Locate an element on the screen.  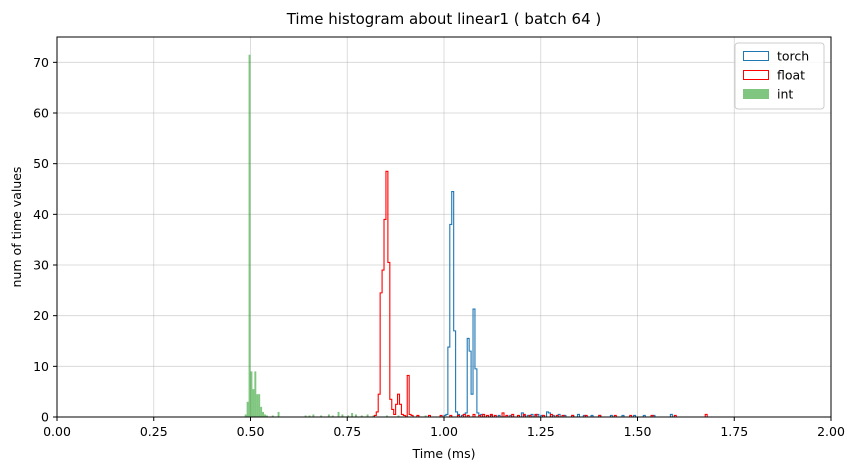
y-axis-label: num of time values is located at coordinates (16, 227).